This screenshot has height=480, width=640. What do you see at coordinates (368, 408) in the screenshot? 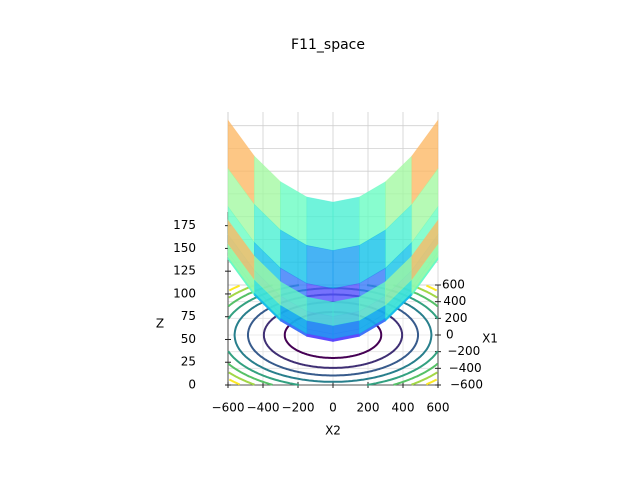
I see `x-tick-label: 200` at bounding box center [368, 408].